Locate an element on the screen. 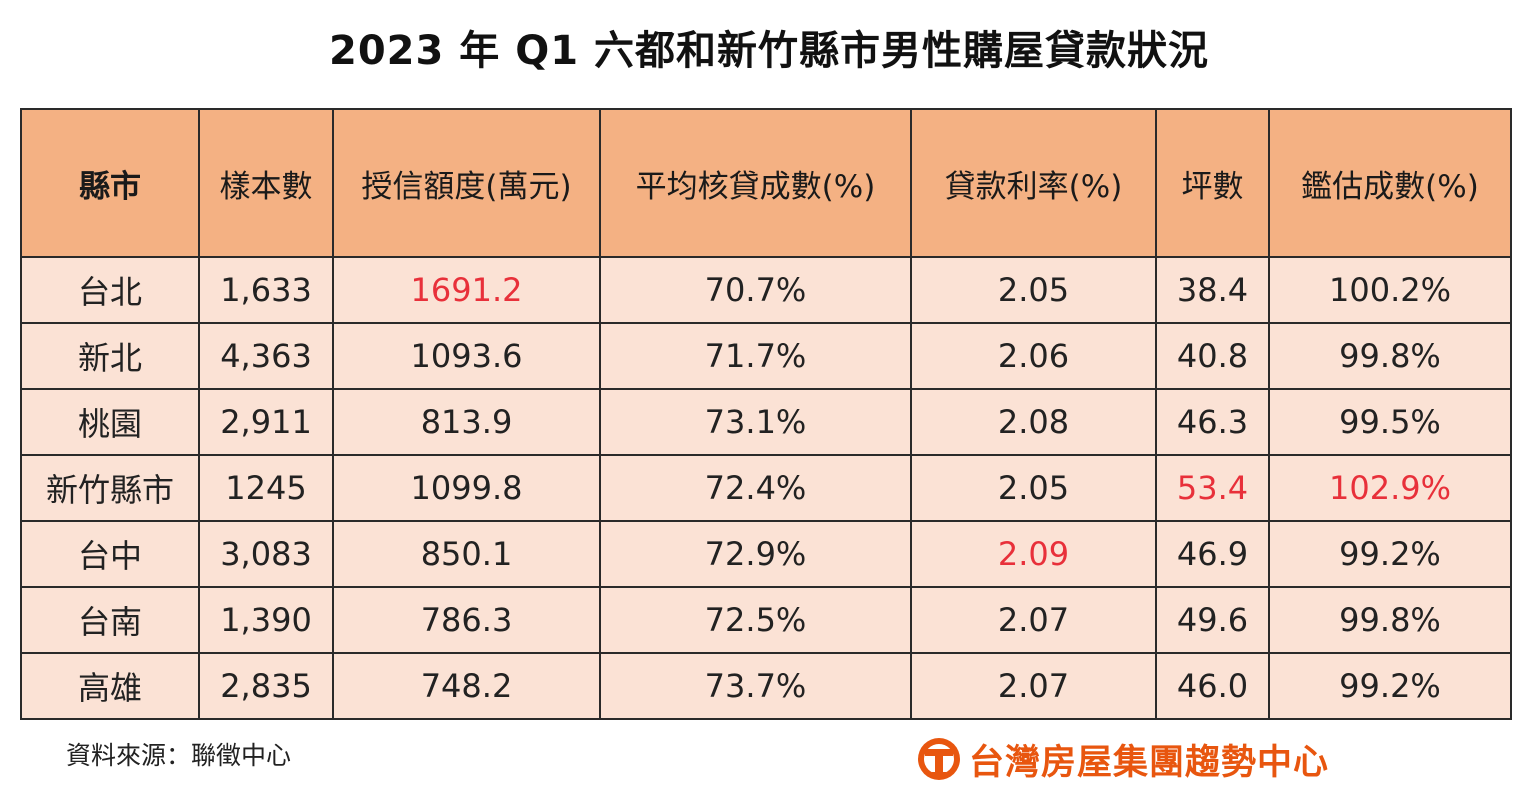 The height and width of the screenshot is (795, 1538). table-cell: 786.3 is located at coordinates (466, 620).